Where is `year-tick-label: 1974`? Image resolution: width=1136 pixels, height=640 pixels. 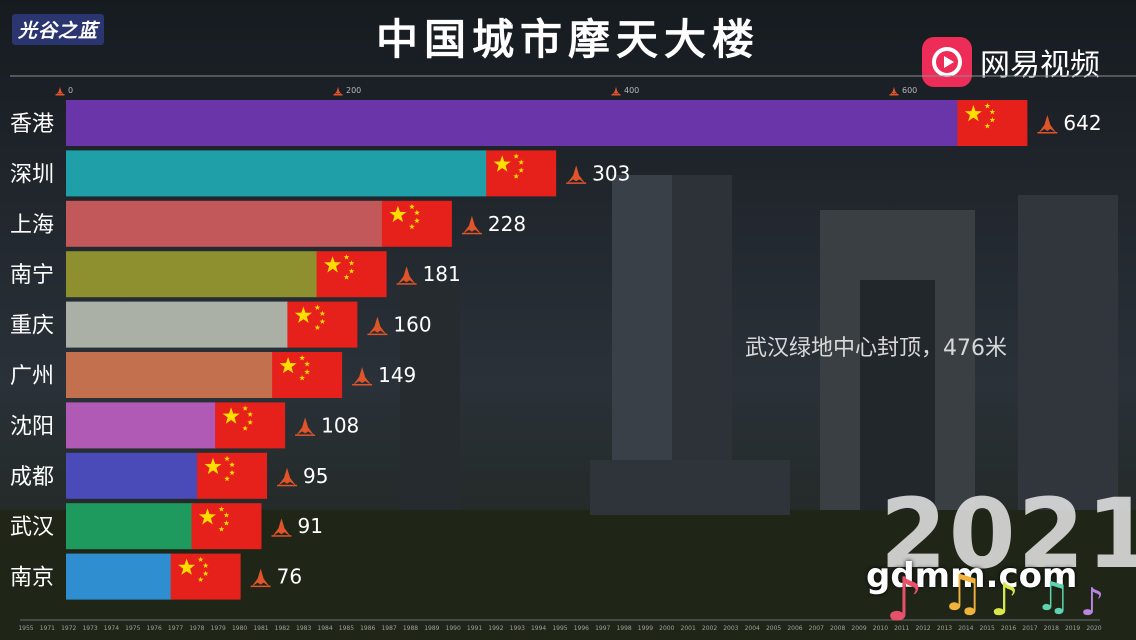
year-tick-label: 1974 is located at coordinates (111, 628).